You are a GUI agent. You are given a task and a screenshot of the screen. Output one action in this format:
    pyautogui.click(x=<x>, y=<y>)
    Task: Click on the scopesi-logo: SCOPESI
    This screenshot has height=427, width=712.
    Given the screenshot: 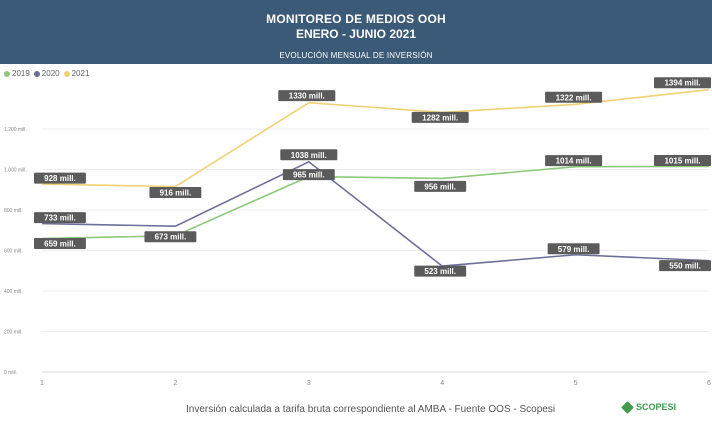 What is the action you would take?
    pyautogui.click(x=649, y=407)
    